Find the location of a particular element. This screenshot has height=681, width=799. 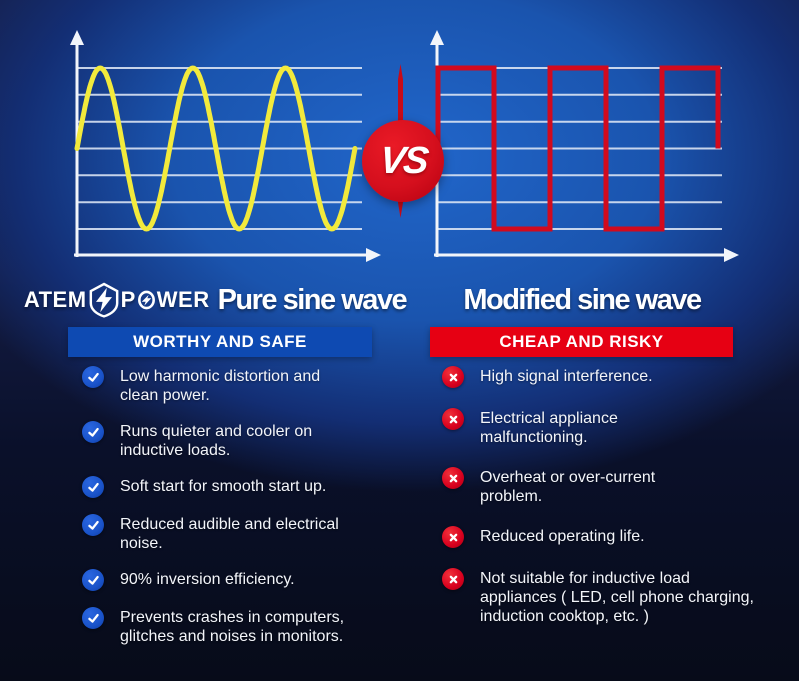

pro-item-text: Reduced audible and electrical noise. is located at coordinates (229, 534).